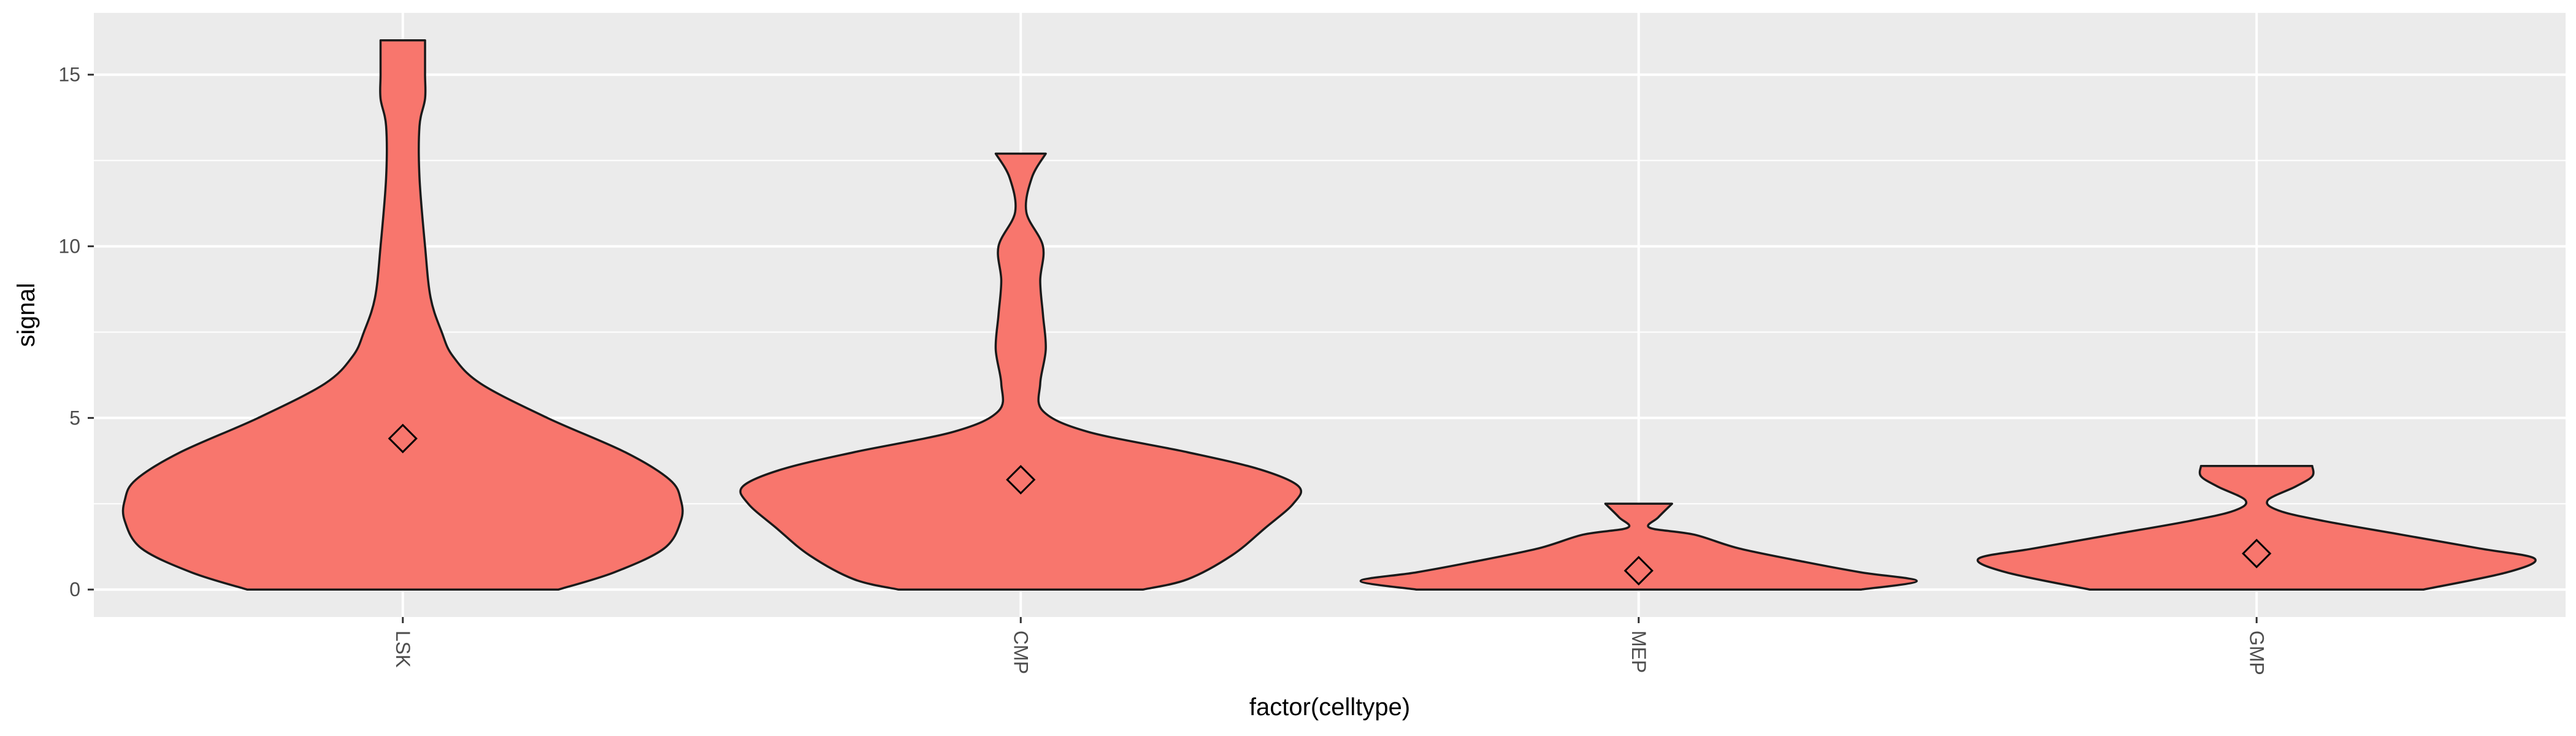 The image size is (2576, 736). What do you see at coordinates (1639, 652) in the screenshot?
I see `x-tick-label: MEP` at bounding box center [1639, 652].